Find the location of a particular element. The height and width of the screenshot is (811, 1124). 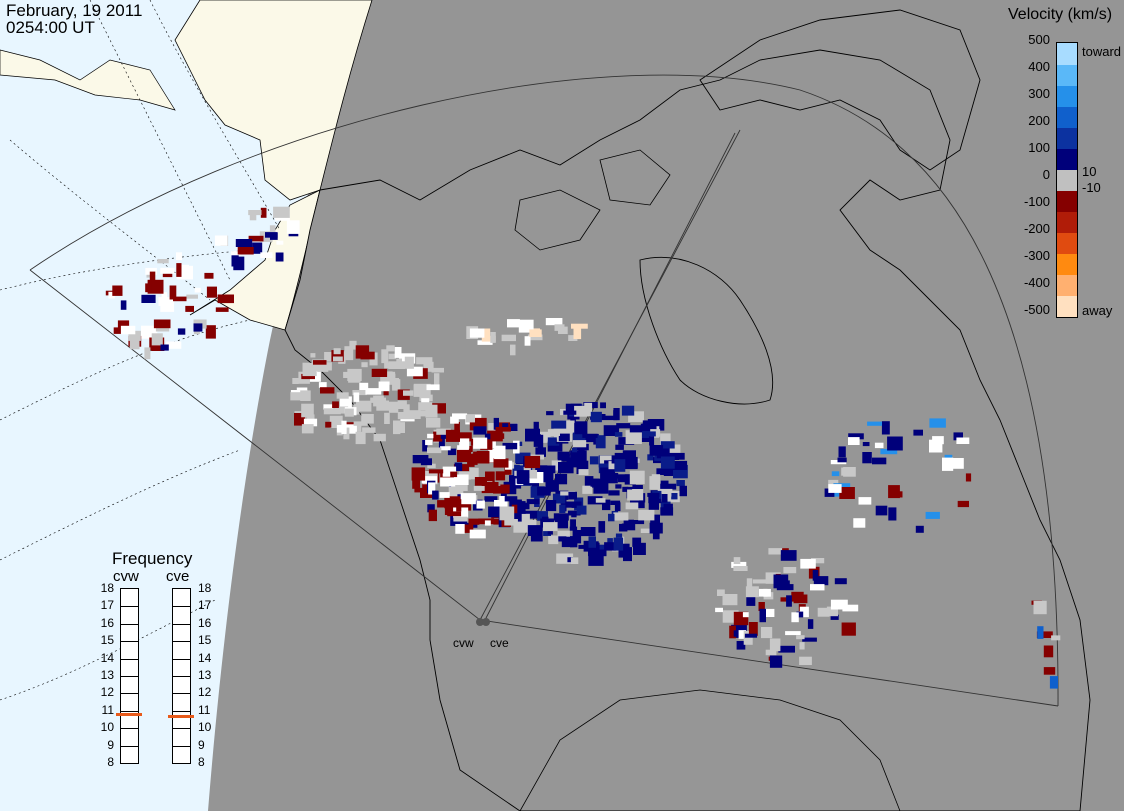

frequency-scale-label-left: 9 is located at coordinates (110, 744).